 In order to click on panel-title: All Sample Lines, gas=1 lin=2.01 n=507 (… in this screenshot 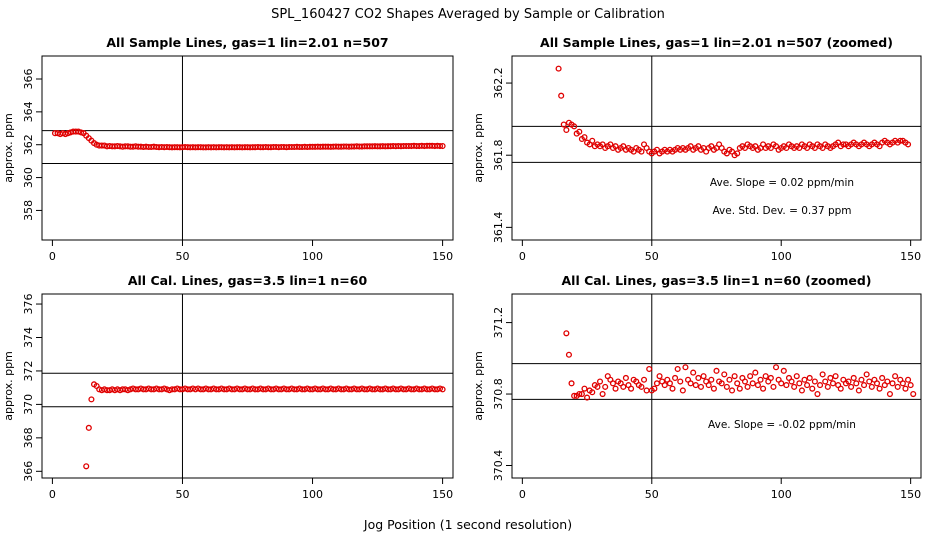, I will do `click(716, 42)`.